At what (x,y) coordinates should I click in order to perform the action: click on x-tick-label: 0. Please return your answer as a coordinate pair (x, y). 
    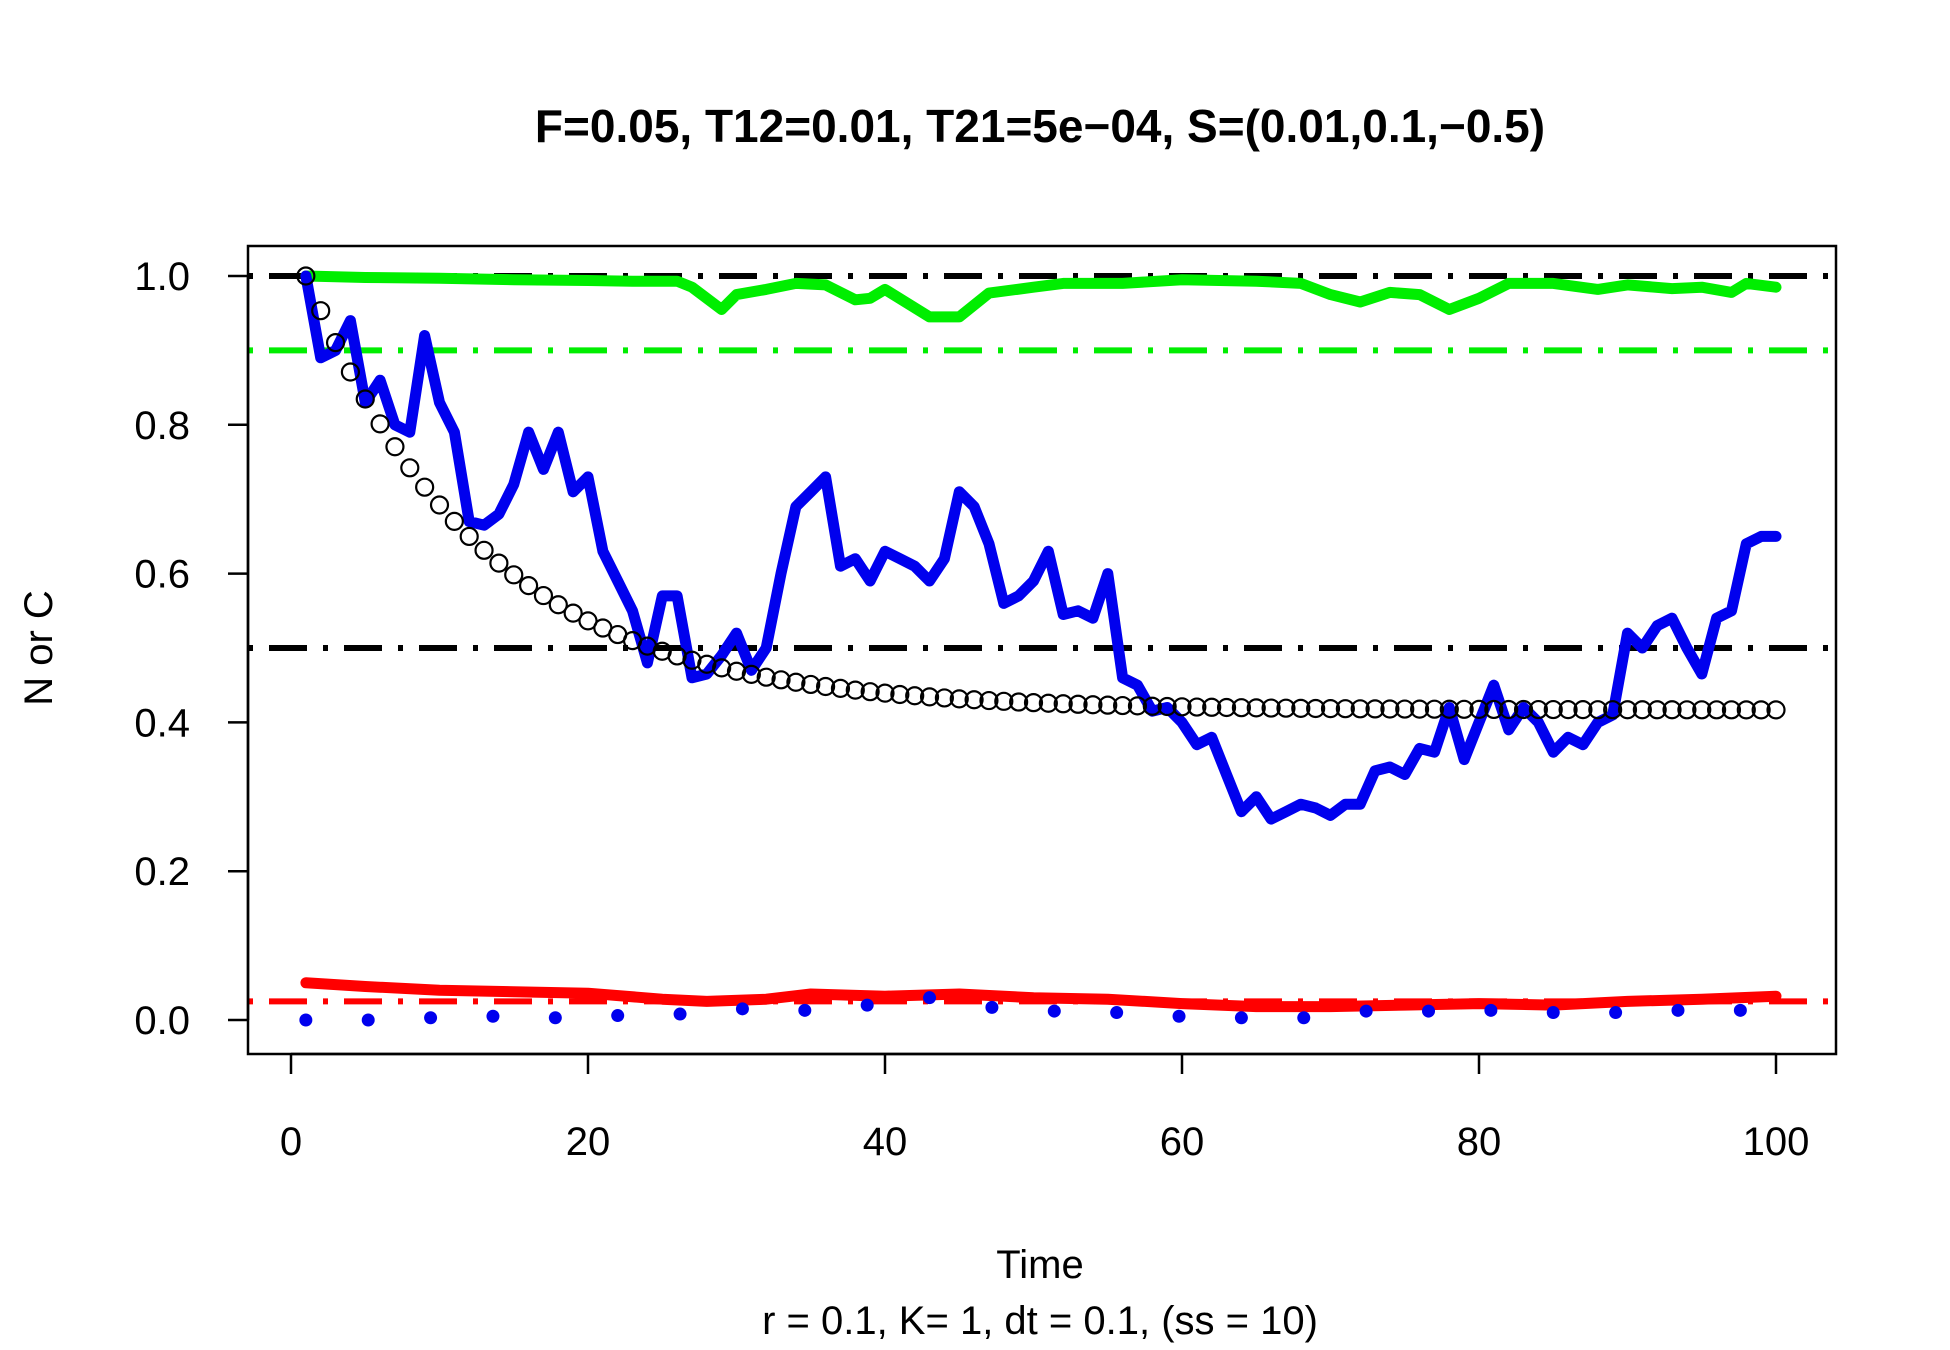
    Looking at the image, I should click on (291, 1142).